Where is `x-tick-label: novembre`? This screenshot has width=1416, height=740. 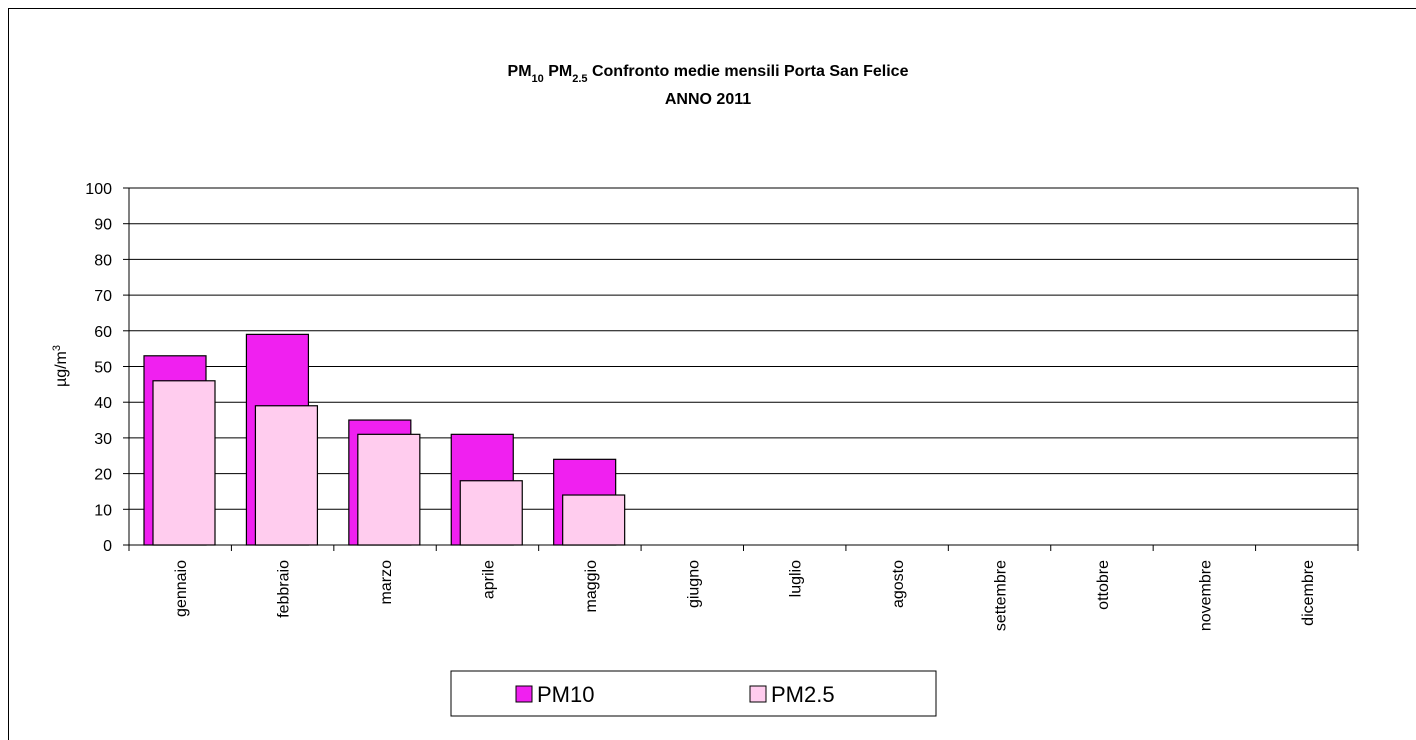 x-tick-label: novembre is located at coordinates (1205, 595).